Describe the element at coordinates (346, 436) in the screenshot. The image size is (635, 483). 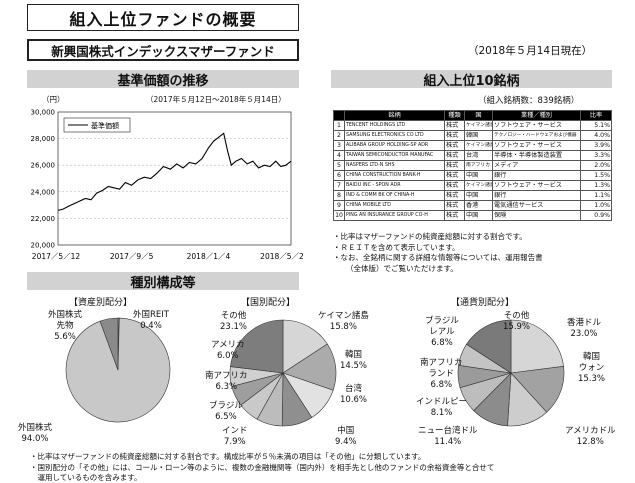
I see `pie-label: 中国 9.4%` at that location.